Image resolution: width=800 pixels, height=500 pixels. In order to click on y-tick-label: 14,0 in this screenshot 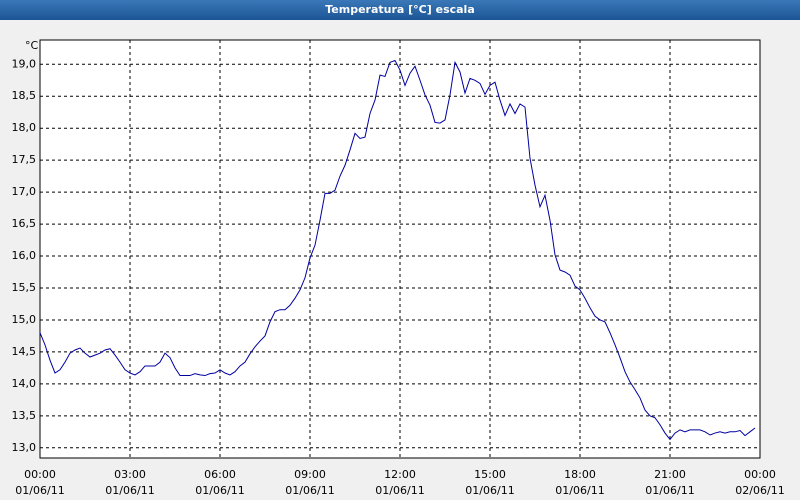, I will do `click(24, 383)`.